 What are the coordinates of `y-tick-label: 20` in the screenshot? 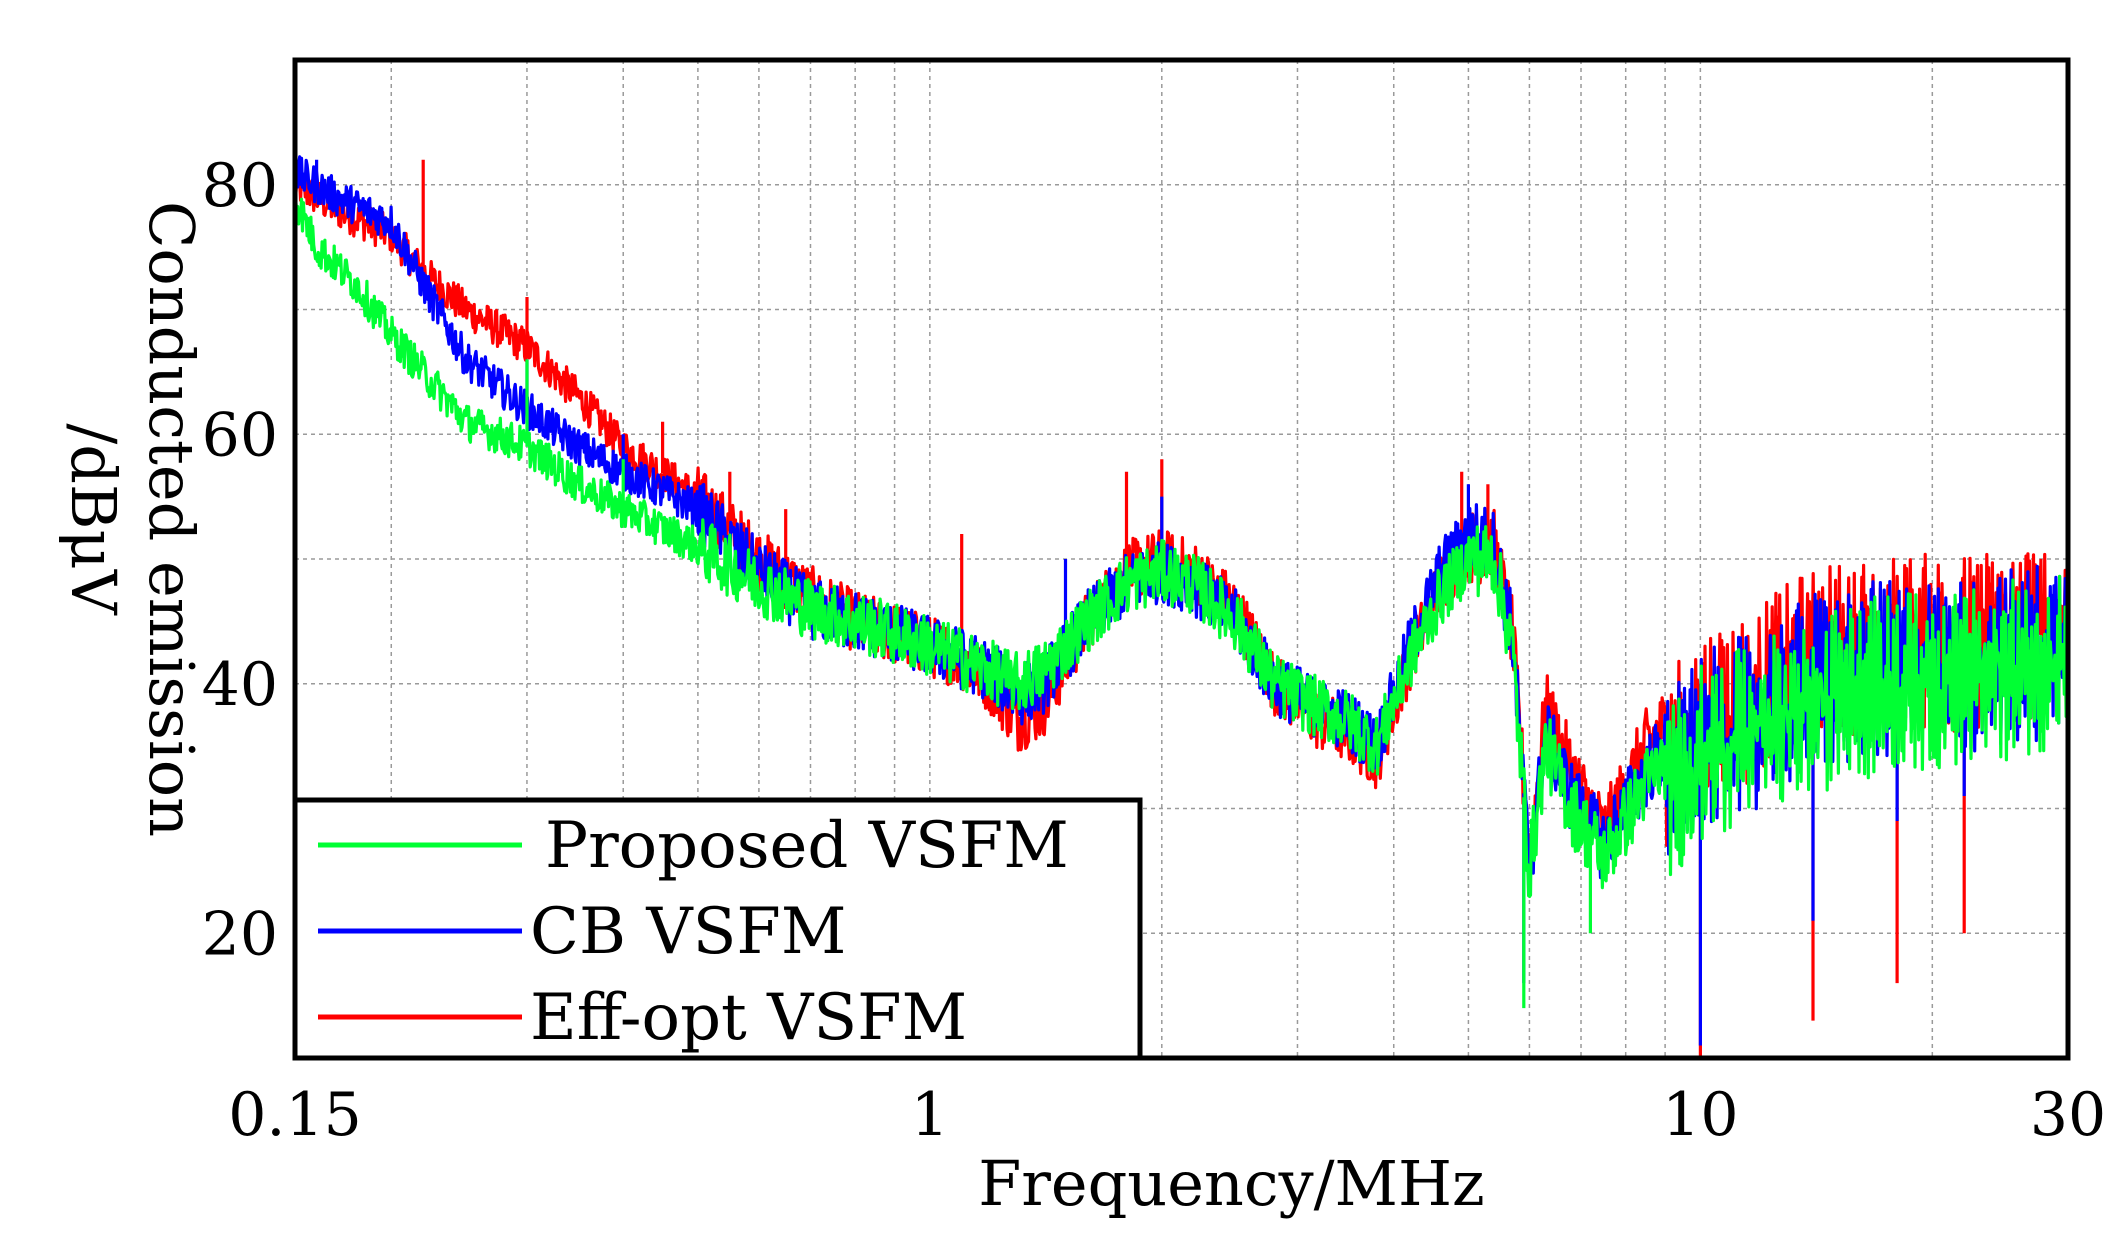 It's located at (240, 934).